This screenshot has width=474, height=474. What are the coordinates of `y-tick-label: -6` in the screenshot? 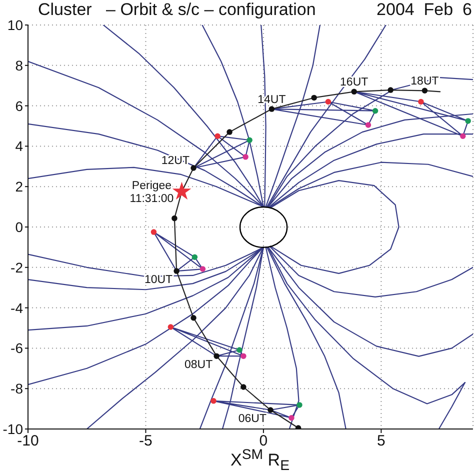 It's located at (17, 348).